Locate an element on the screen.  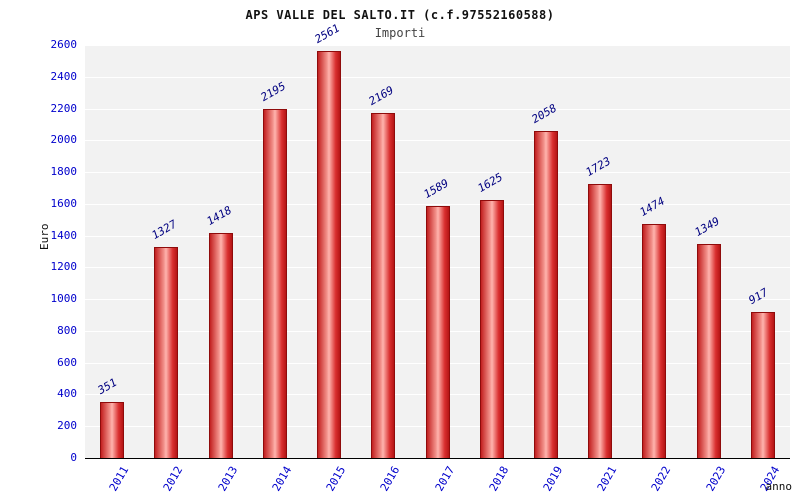
x-tick-label: 2022 is located at coordinates (661, 479).